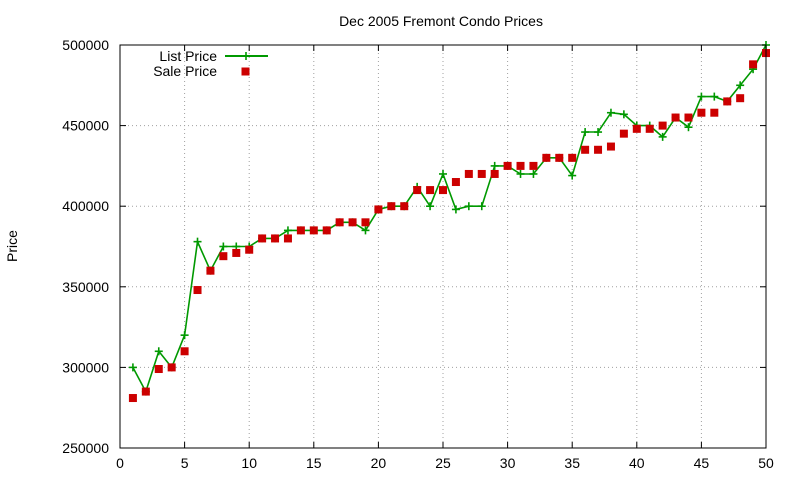 Image resolution: width=800 pixels, height=480 pixels. I want to click on y-tick-label: 350000, so click(85, 287).